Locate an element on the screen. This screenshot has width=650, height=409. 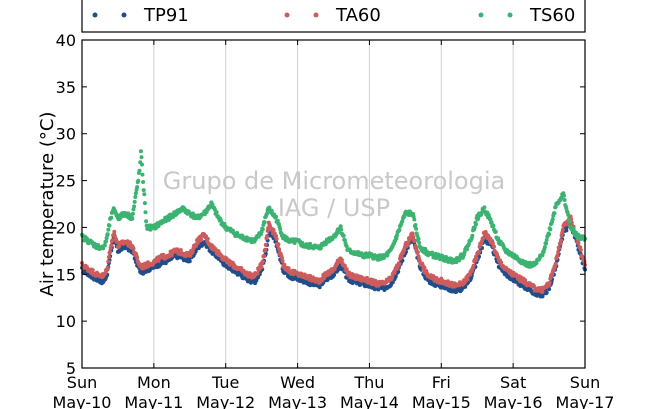
legend-label: TS60 is located at coordinates (552, 15).